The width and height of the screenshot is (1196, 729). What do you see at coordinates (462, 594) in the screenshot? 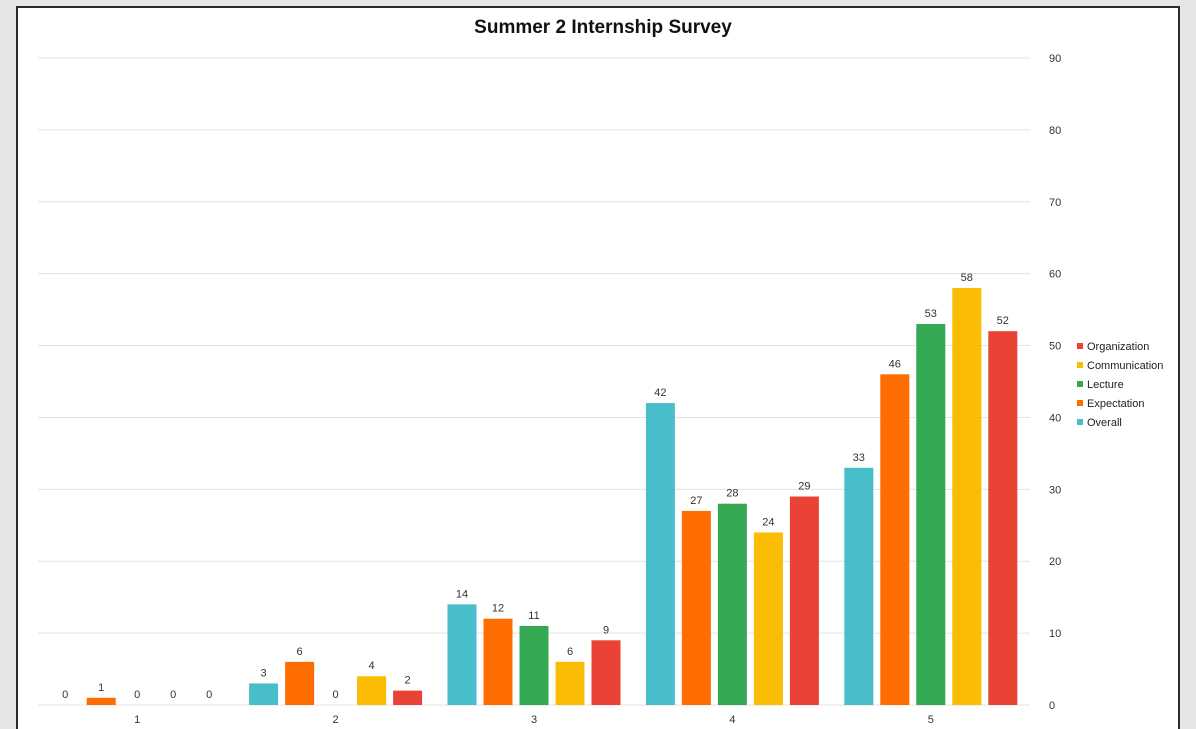
I see `data-label: 14` at bounding box center [462, 594].